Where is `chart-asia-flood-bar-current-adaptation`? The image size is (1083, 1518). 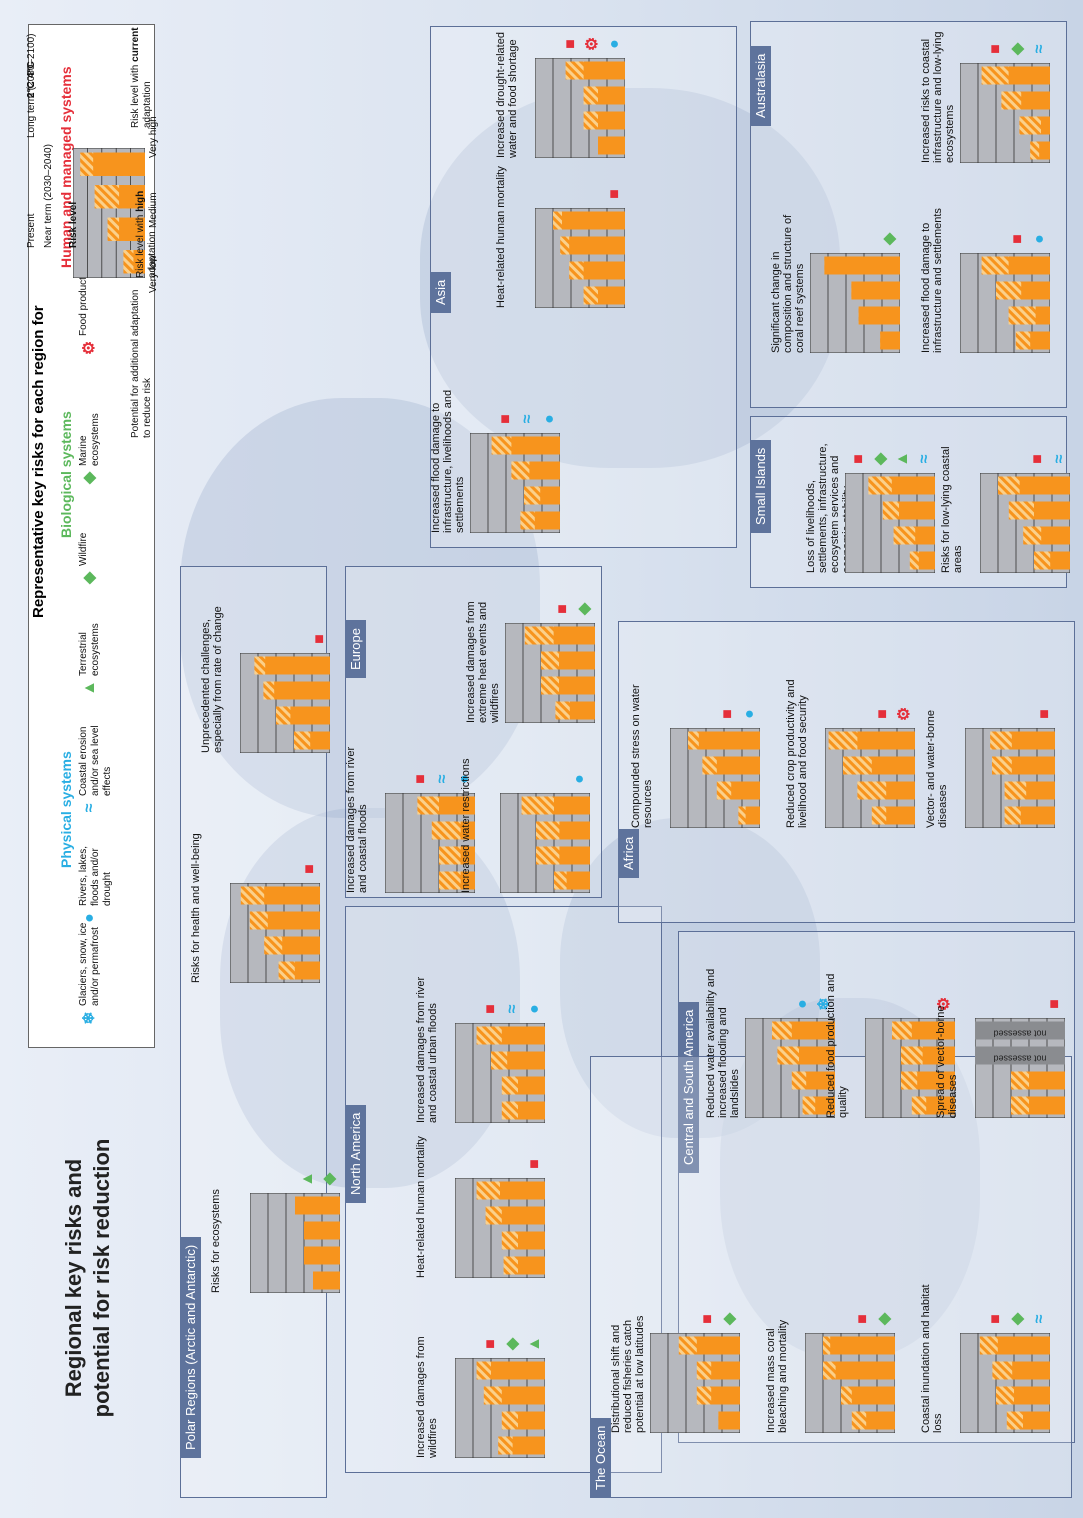
chart-asia-flood-bar-current-adaptation is located at coordinates (544, 470).